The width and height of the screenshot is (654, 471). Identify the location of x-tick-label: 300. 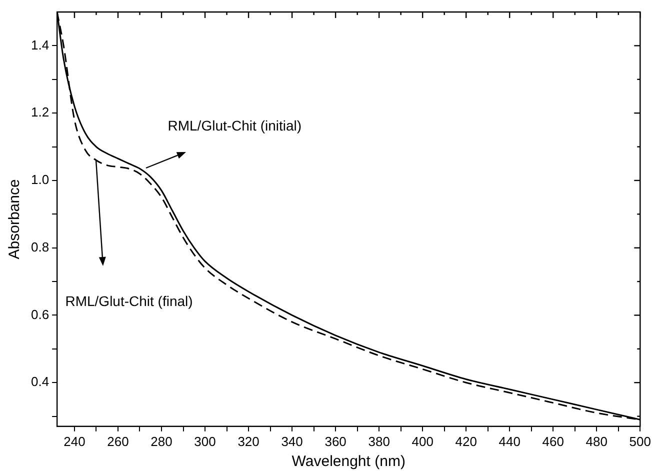
(205, 441).